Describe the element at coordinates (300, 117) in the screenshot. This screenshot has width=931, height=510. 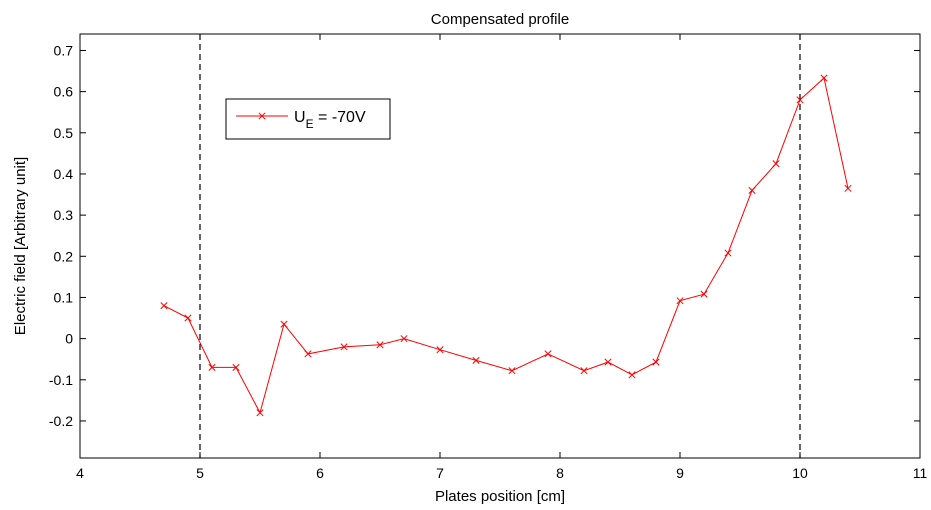
I see `legend-symbol: U` at that location.